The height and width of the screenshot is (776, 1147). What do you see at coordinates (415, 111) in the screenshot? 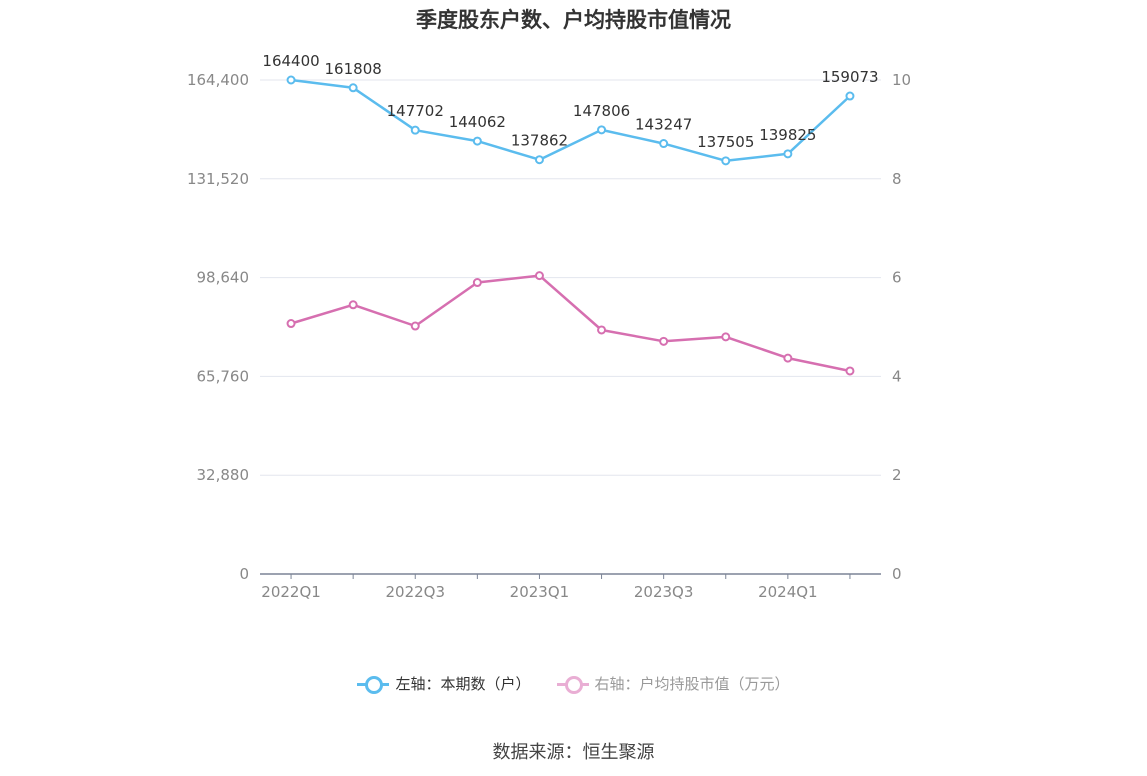
I see `data-label: 147702` at bounding box center [415, 111].